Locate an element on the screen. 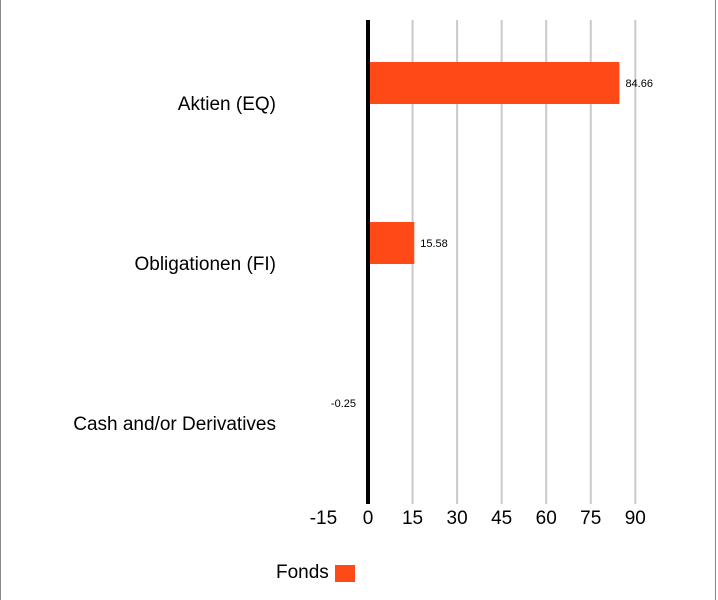 The image size is (718, 600). x-tick-label: 90 is located at coordinates (635, 518).